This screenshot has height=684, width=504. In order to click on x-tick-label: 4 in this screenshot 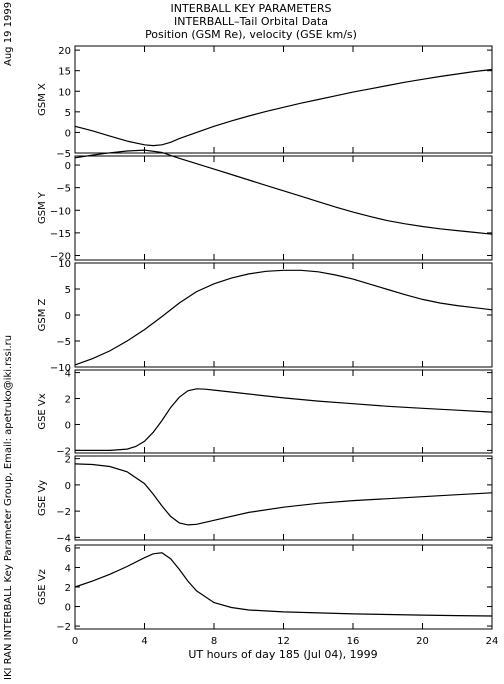, I will do `click(144, 641)`.